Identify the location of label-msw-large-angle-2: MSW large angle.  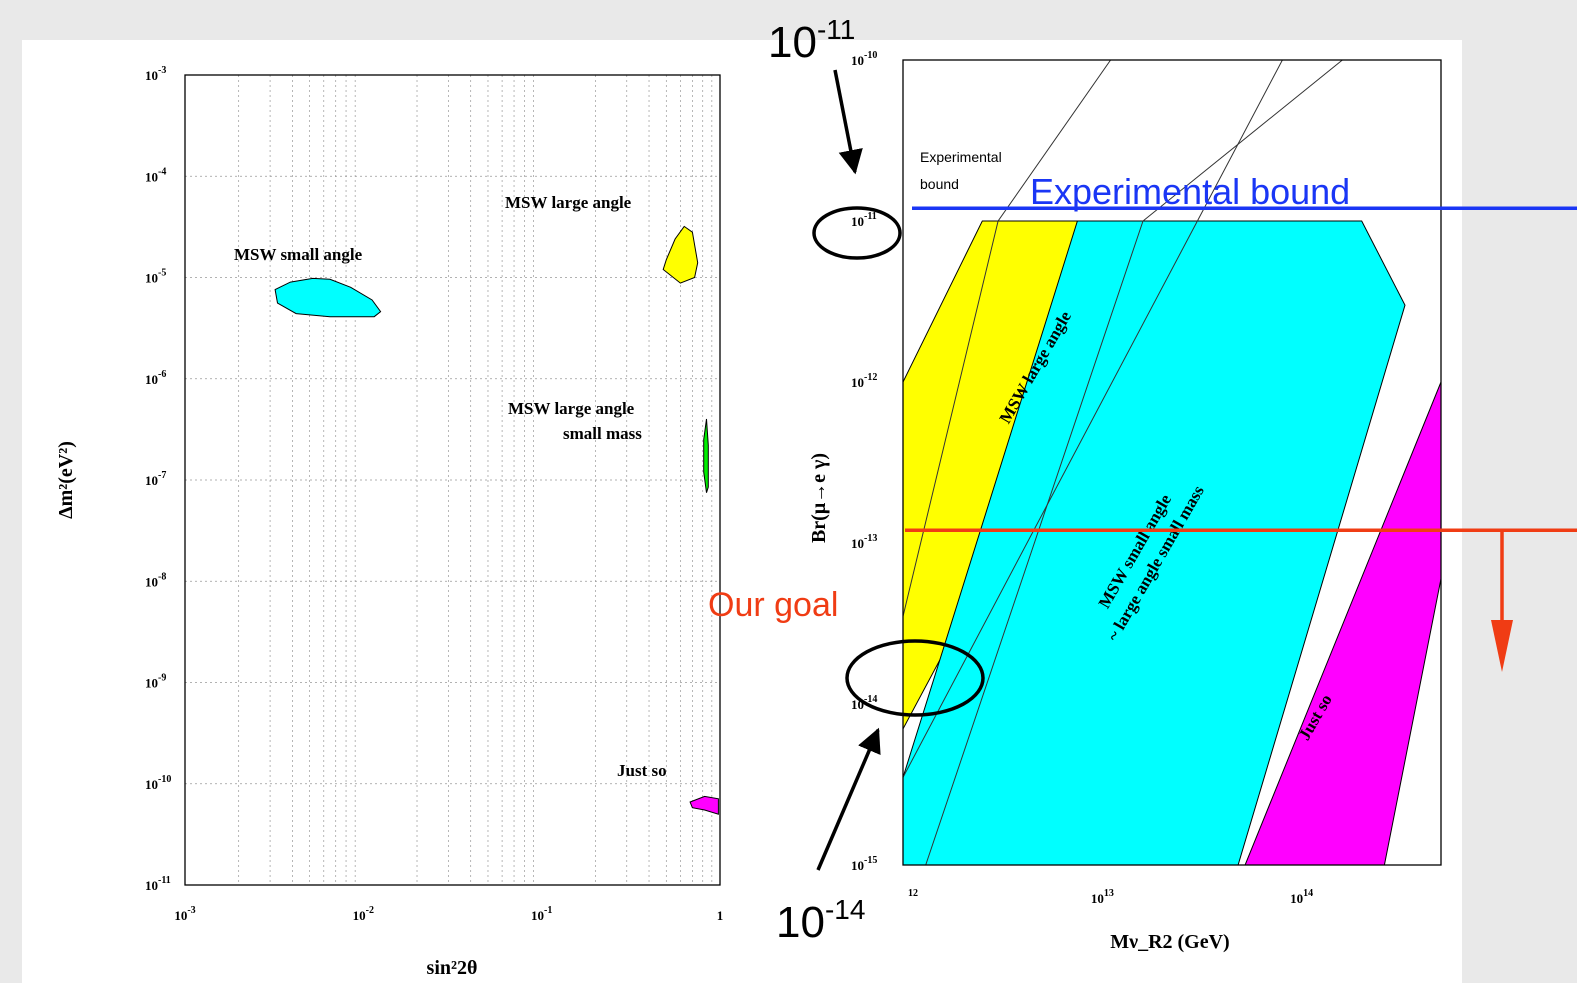
(571, 408).